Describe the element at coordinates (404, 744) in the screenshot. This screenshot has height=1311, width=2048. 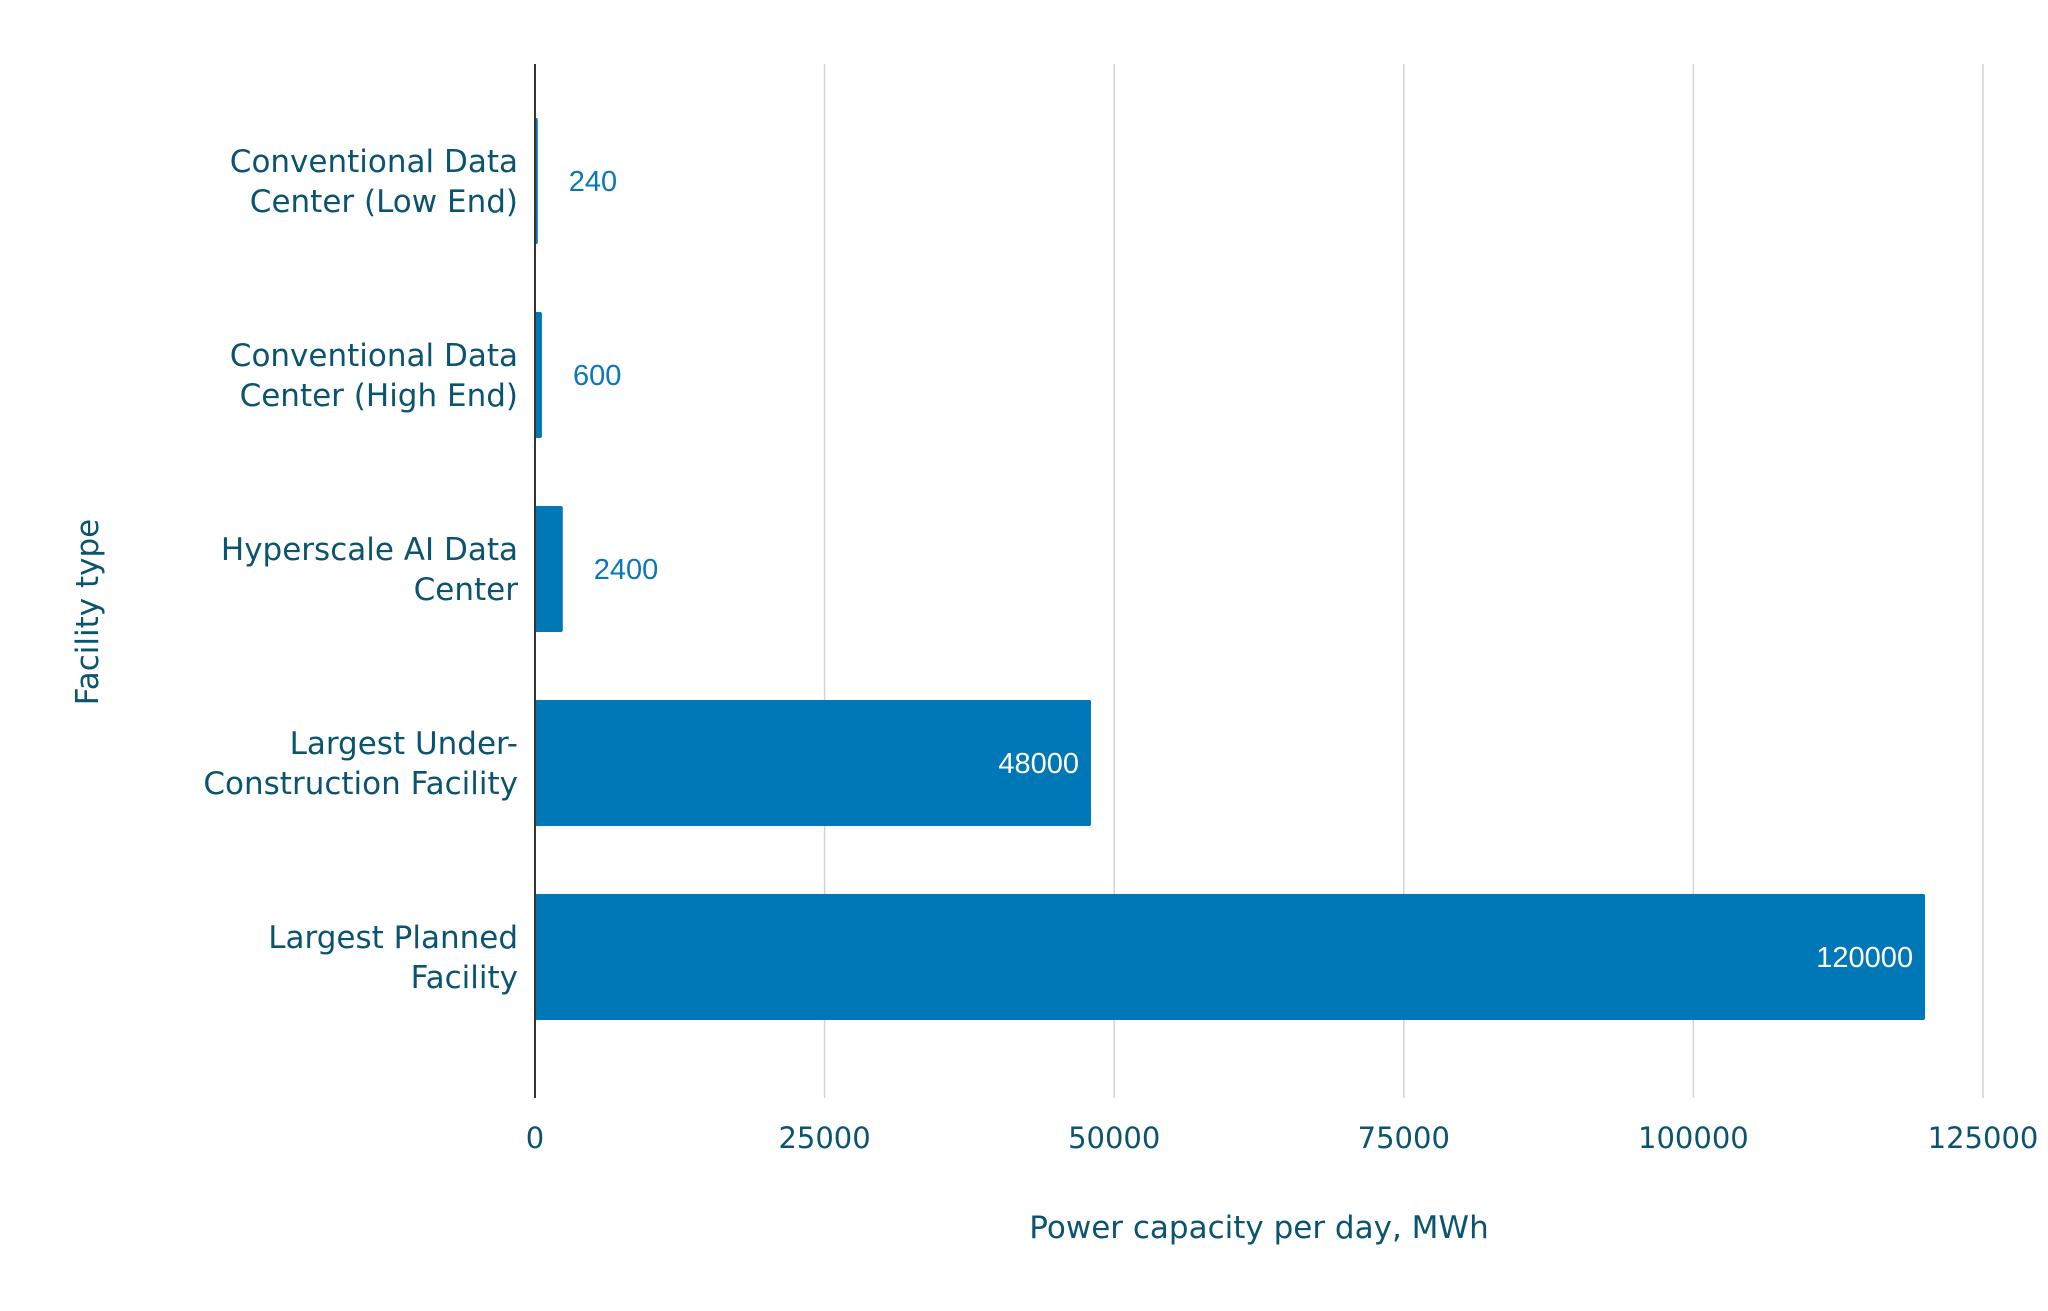
I see `category-label: Largest Under-` at that location.